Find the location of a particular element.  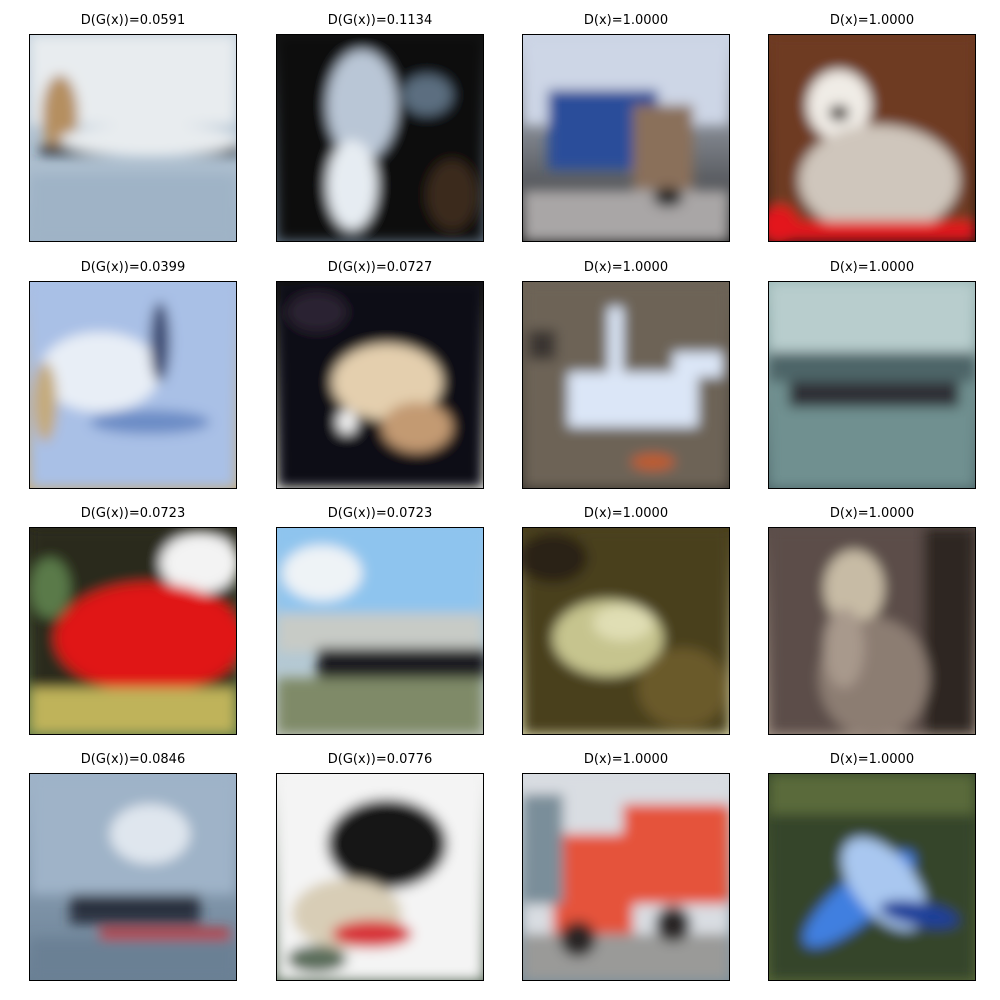

panel-7-graphic is located at coordinates (626, 385).